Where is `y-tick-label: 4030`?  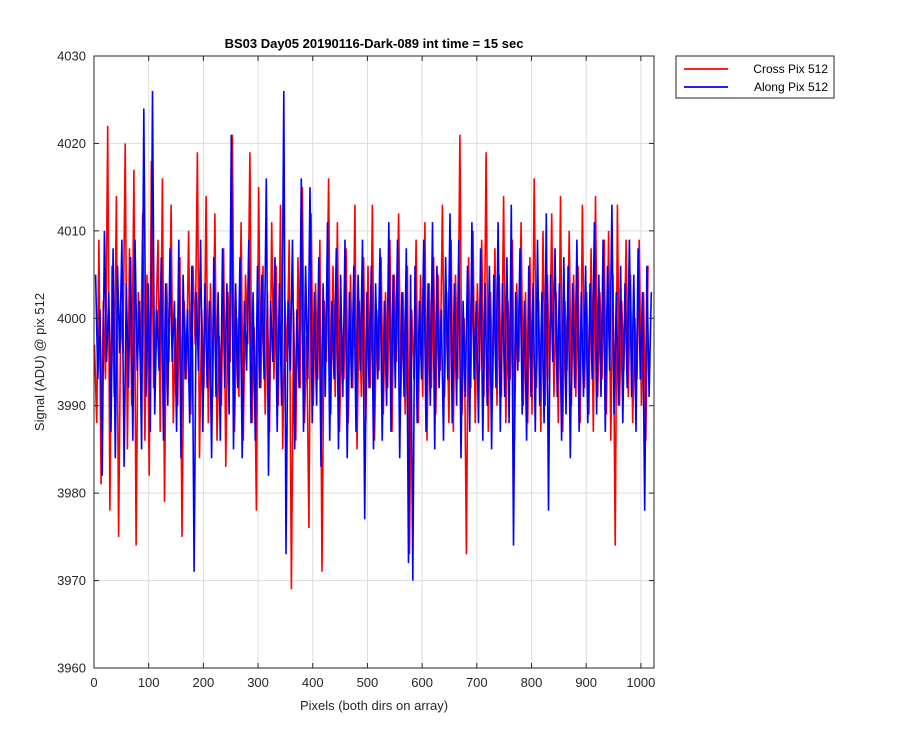 y-tick-label: 4030 is located at coordinates (71, 56).